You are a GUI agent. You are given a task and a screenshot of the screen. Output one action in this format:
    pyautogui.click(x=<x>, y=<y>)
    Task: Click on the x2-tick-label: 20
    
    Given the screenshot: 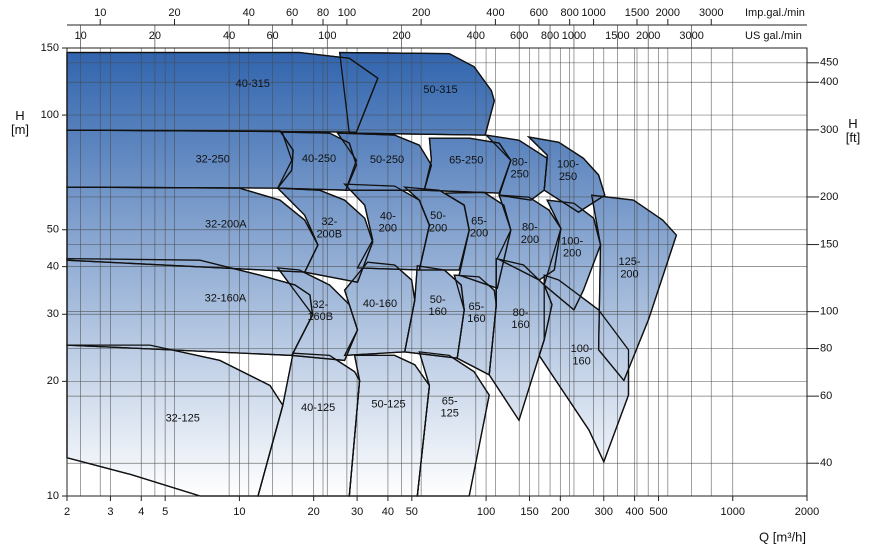 What is the action you would take?
    pyautogui.click(x=155, y=36)
    